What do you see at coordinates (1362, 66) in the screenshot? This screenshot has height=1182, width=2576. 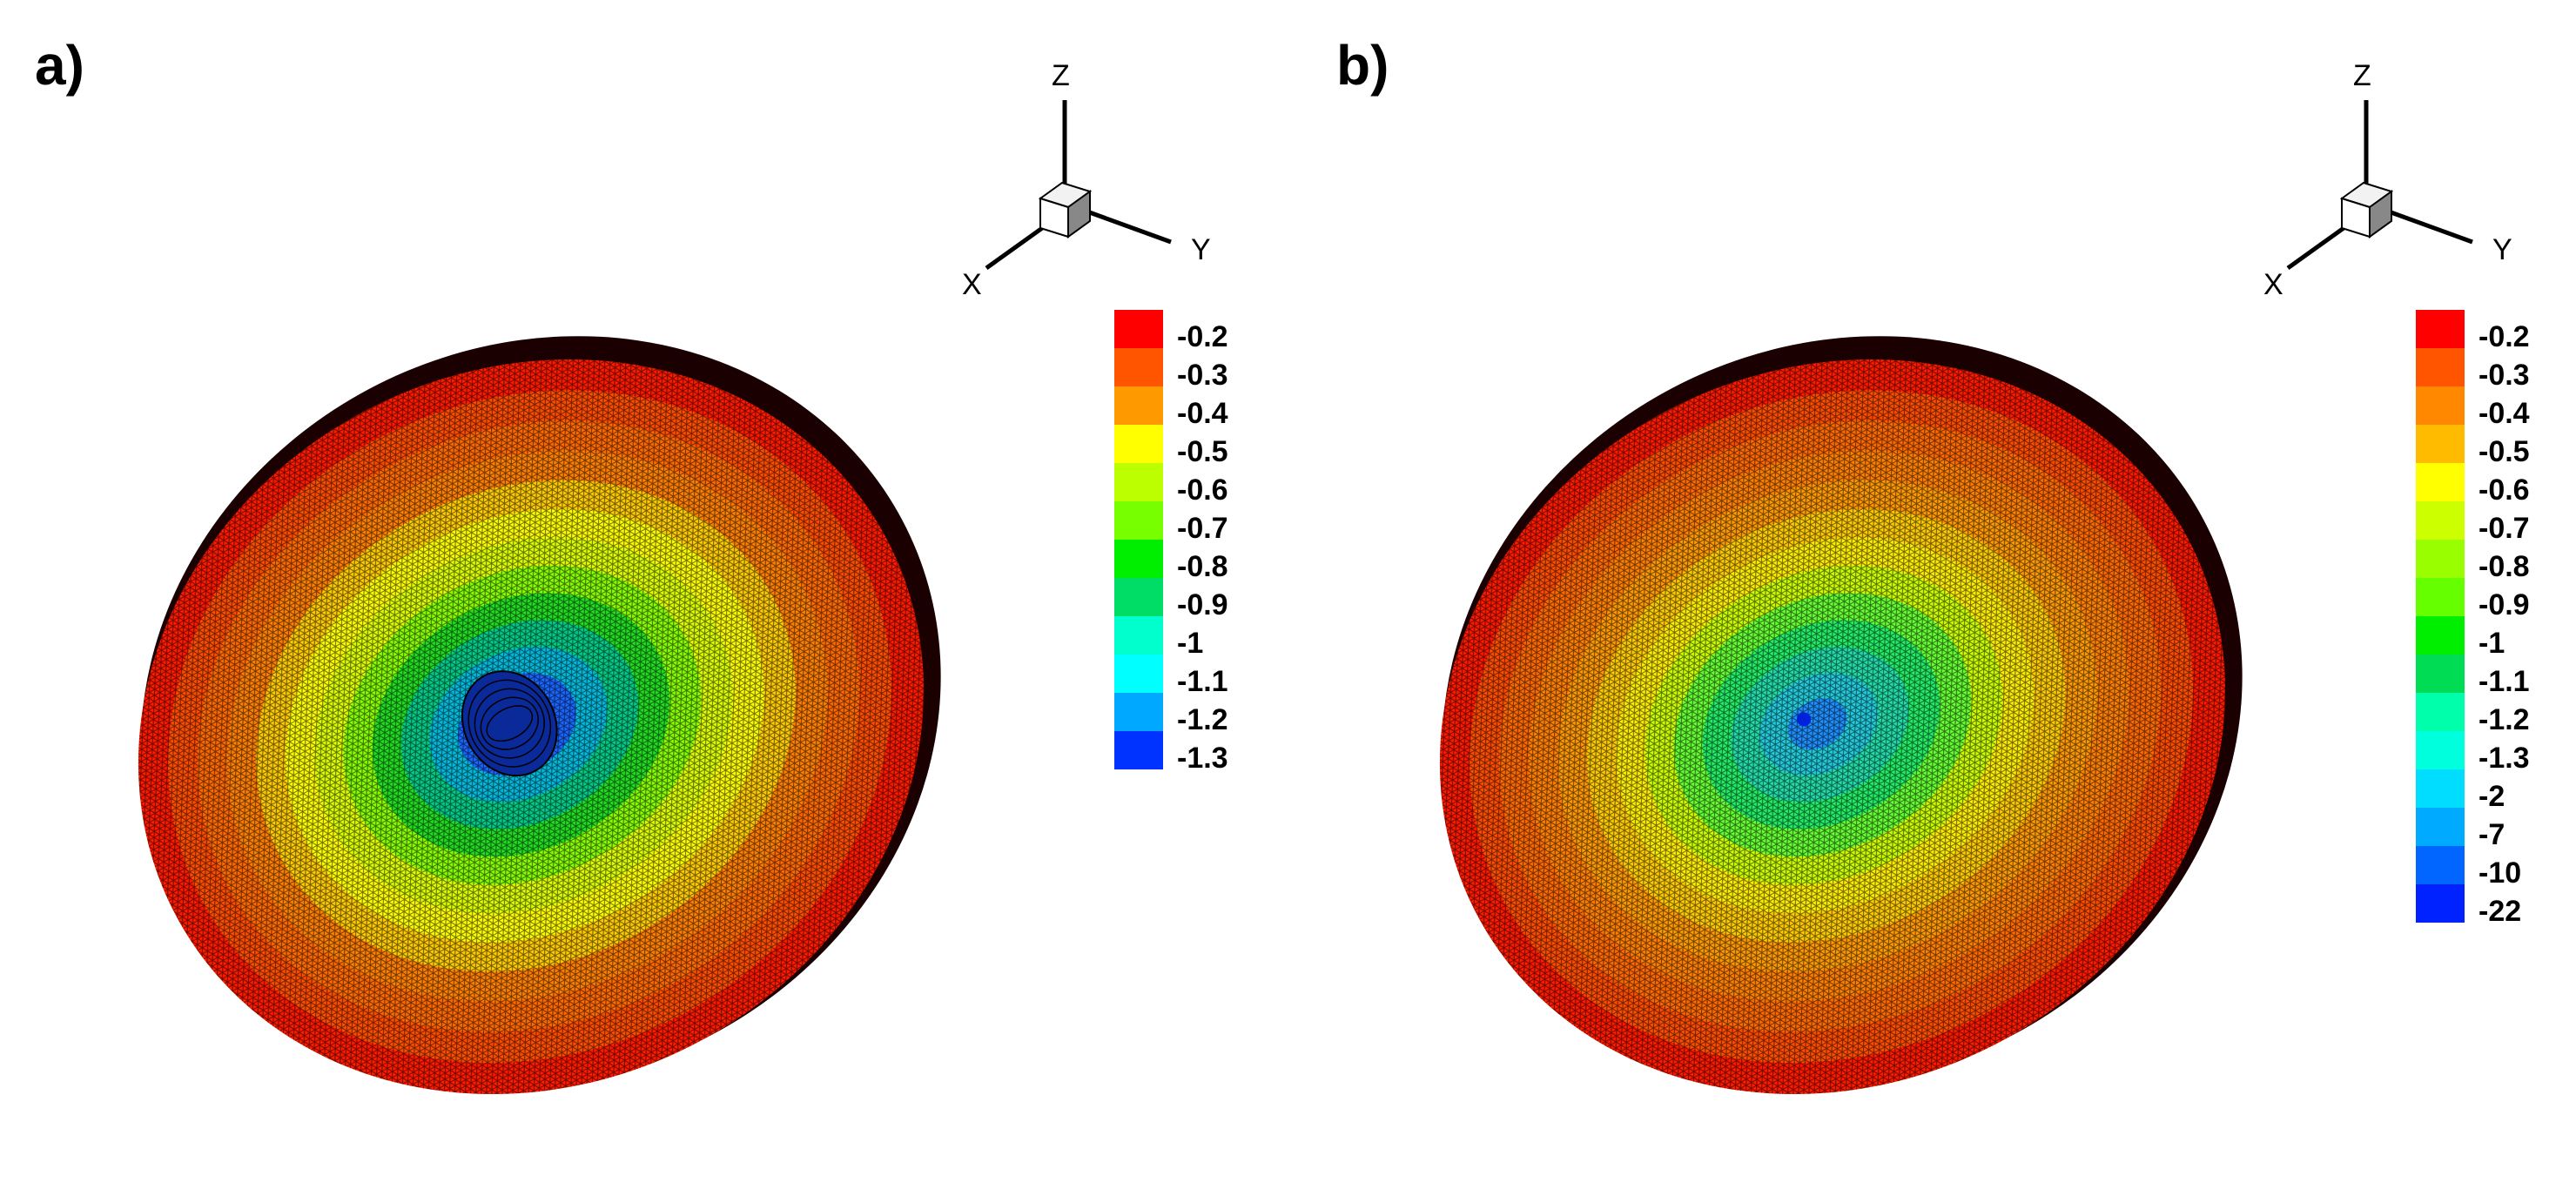 I see `panel-label: b)` at bounding box center [1362, 66].